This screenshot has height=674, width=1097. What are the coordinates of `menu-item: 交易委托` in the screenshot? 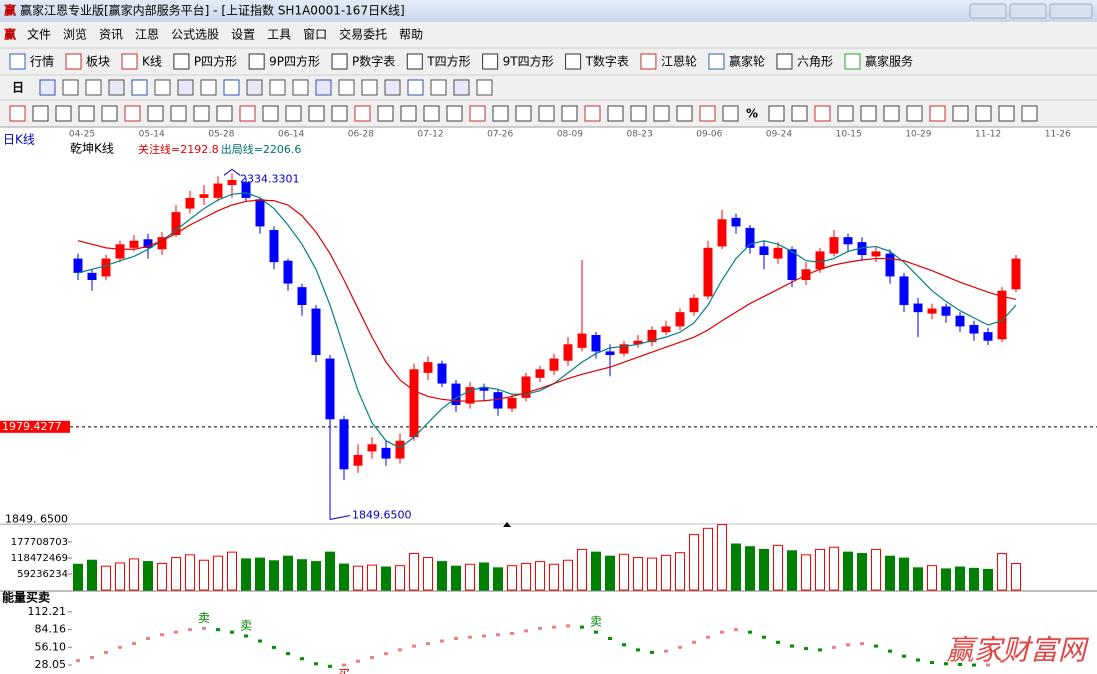 It's located at (363, 34).